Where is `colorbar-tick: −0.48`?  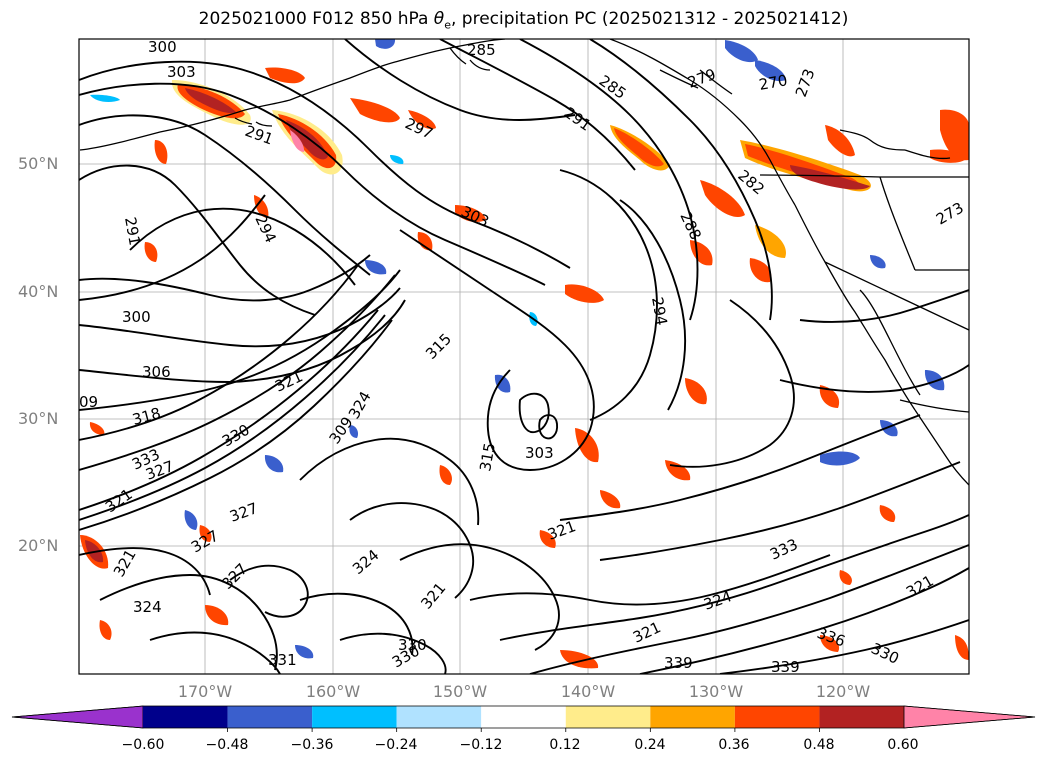 colorbar-tick: −0.48 is located at coordinates (227, 745).